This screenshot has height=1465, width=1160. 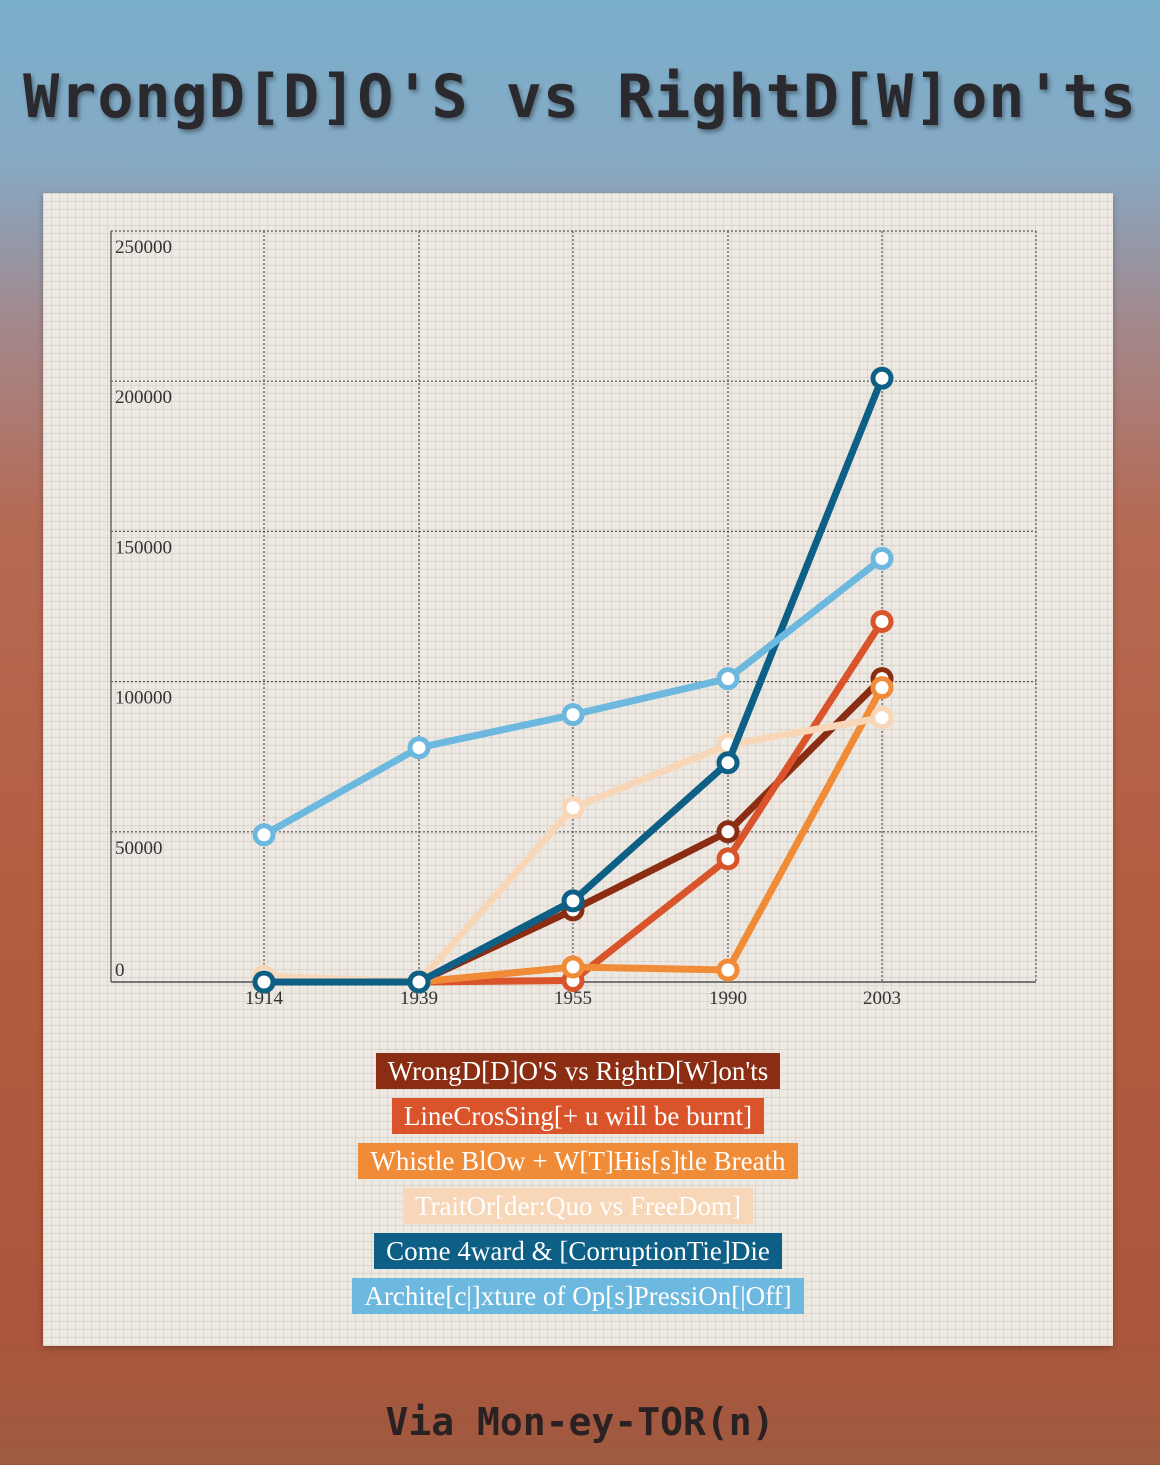 What do you see at coordinates (578, 1251) in the screenshot?
I see `legend-entry: Come 4ward & [CorruptionTie]Die` at bounding box center [578, 1251].